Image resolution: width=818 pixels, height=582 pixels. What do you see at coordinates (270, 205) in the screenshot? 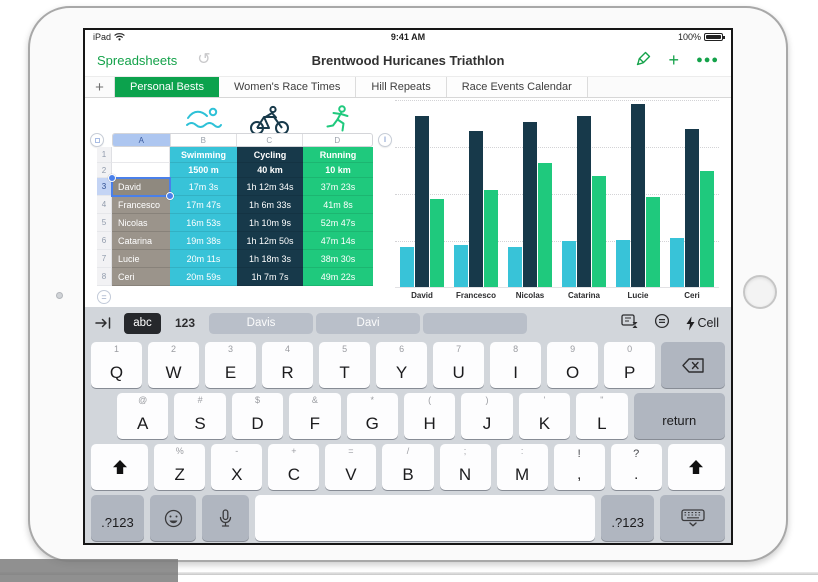
I see `cell-c4: 1h 6m 33s` at bounding box center [270, 205].